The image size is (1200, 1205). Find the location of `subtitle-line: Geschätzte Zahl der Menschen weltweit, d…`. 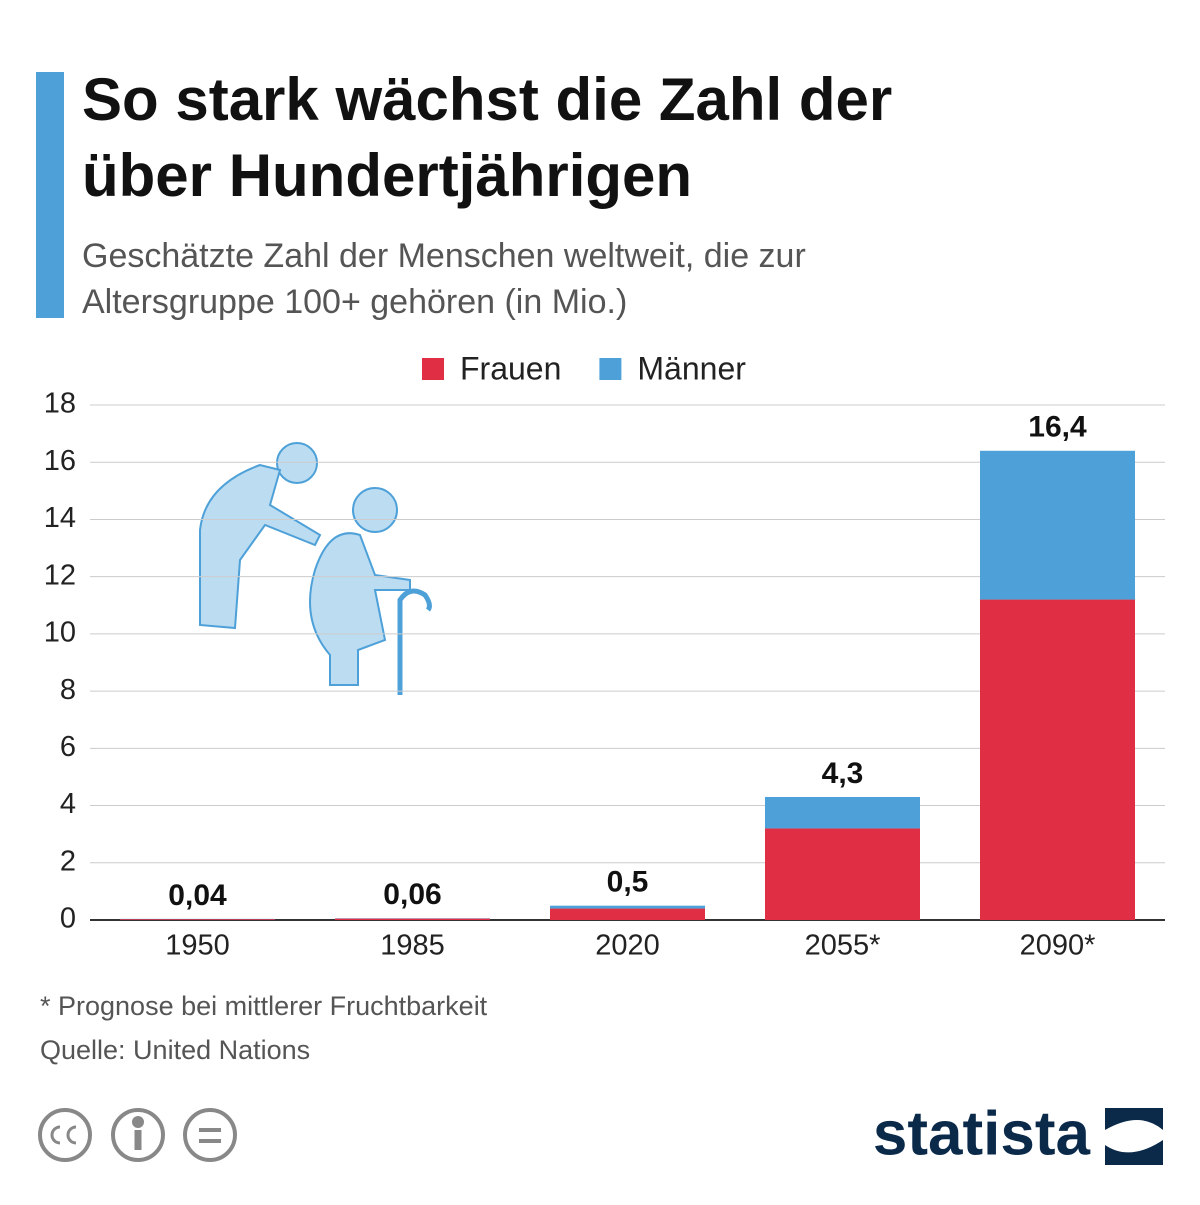

subtitle-line: Geschätzte Zahl der Menschen weltweit, d… is located at coordinates (444, 256).